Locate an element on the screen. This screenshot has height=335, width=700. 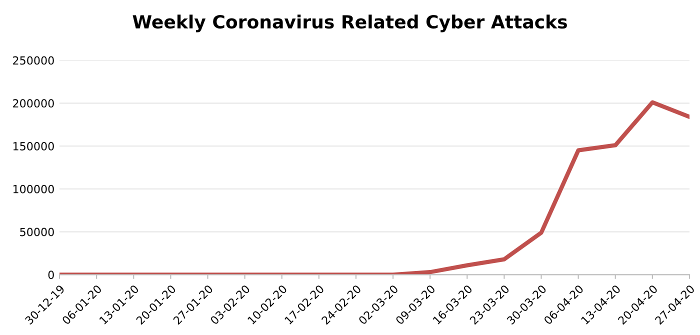
y-tick-label: 250000 is located at coordinates (33, 60).